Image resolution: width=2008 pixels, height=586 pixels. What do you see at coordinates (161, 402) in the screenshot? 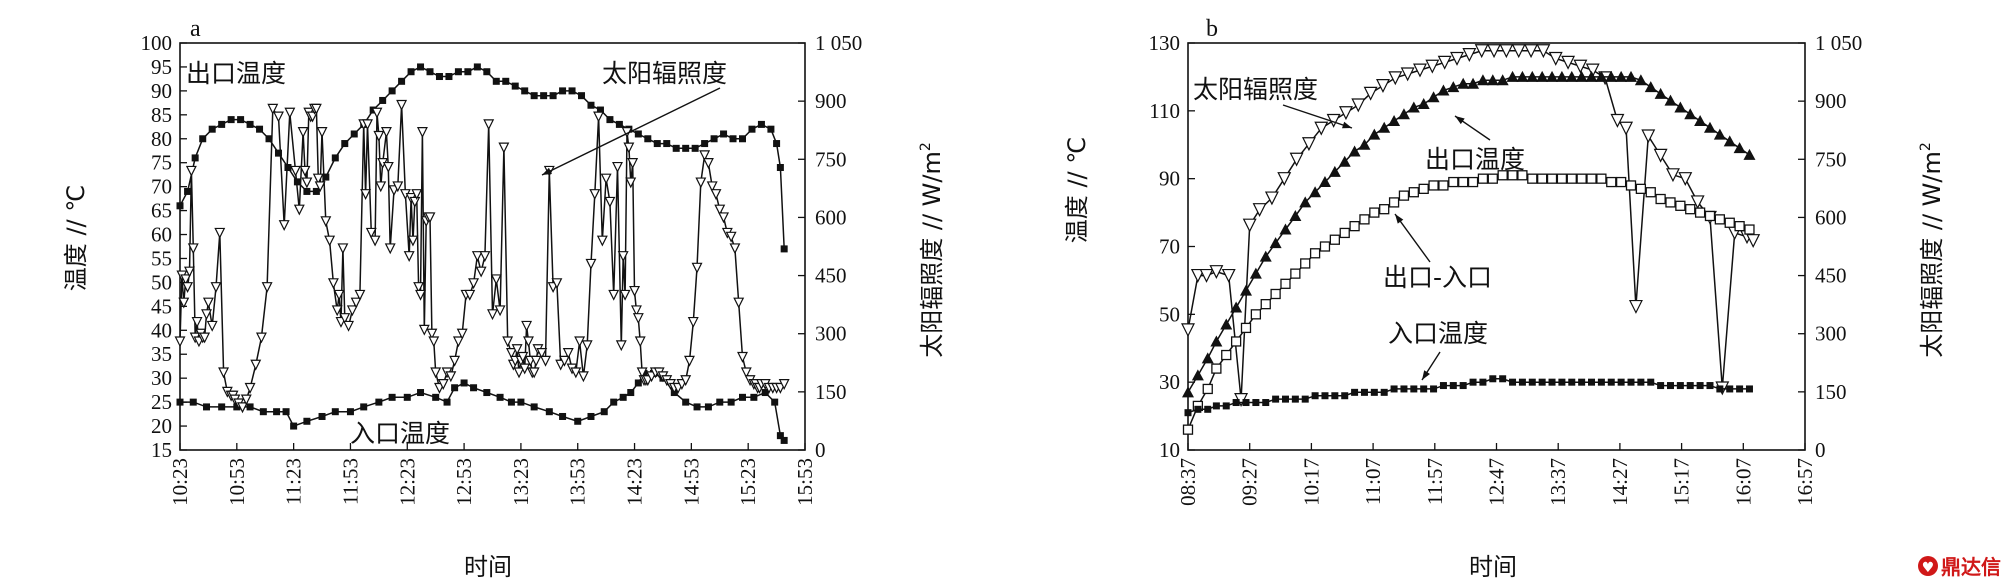
I see `panel-a-ytick-left-label: 25` at bounding box center [161, 402].